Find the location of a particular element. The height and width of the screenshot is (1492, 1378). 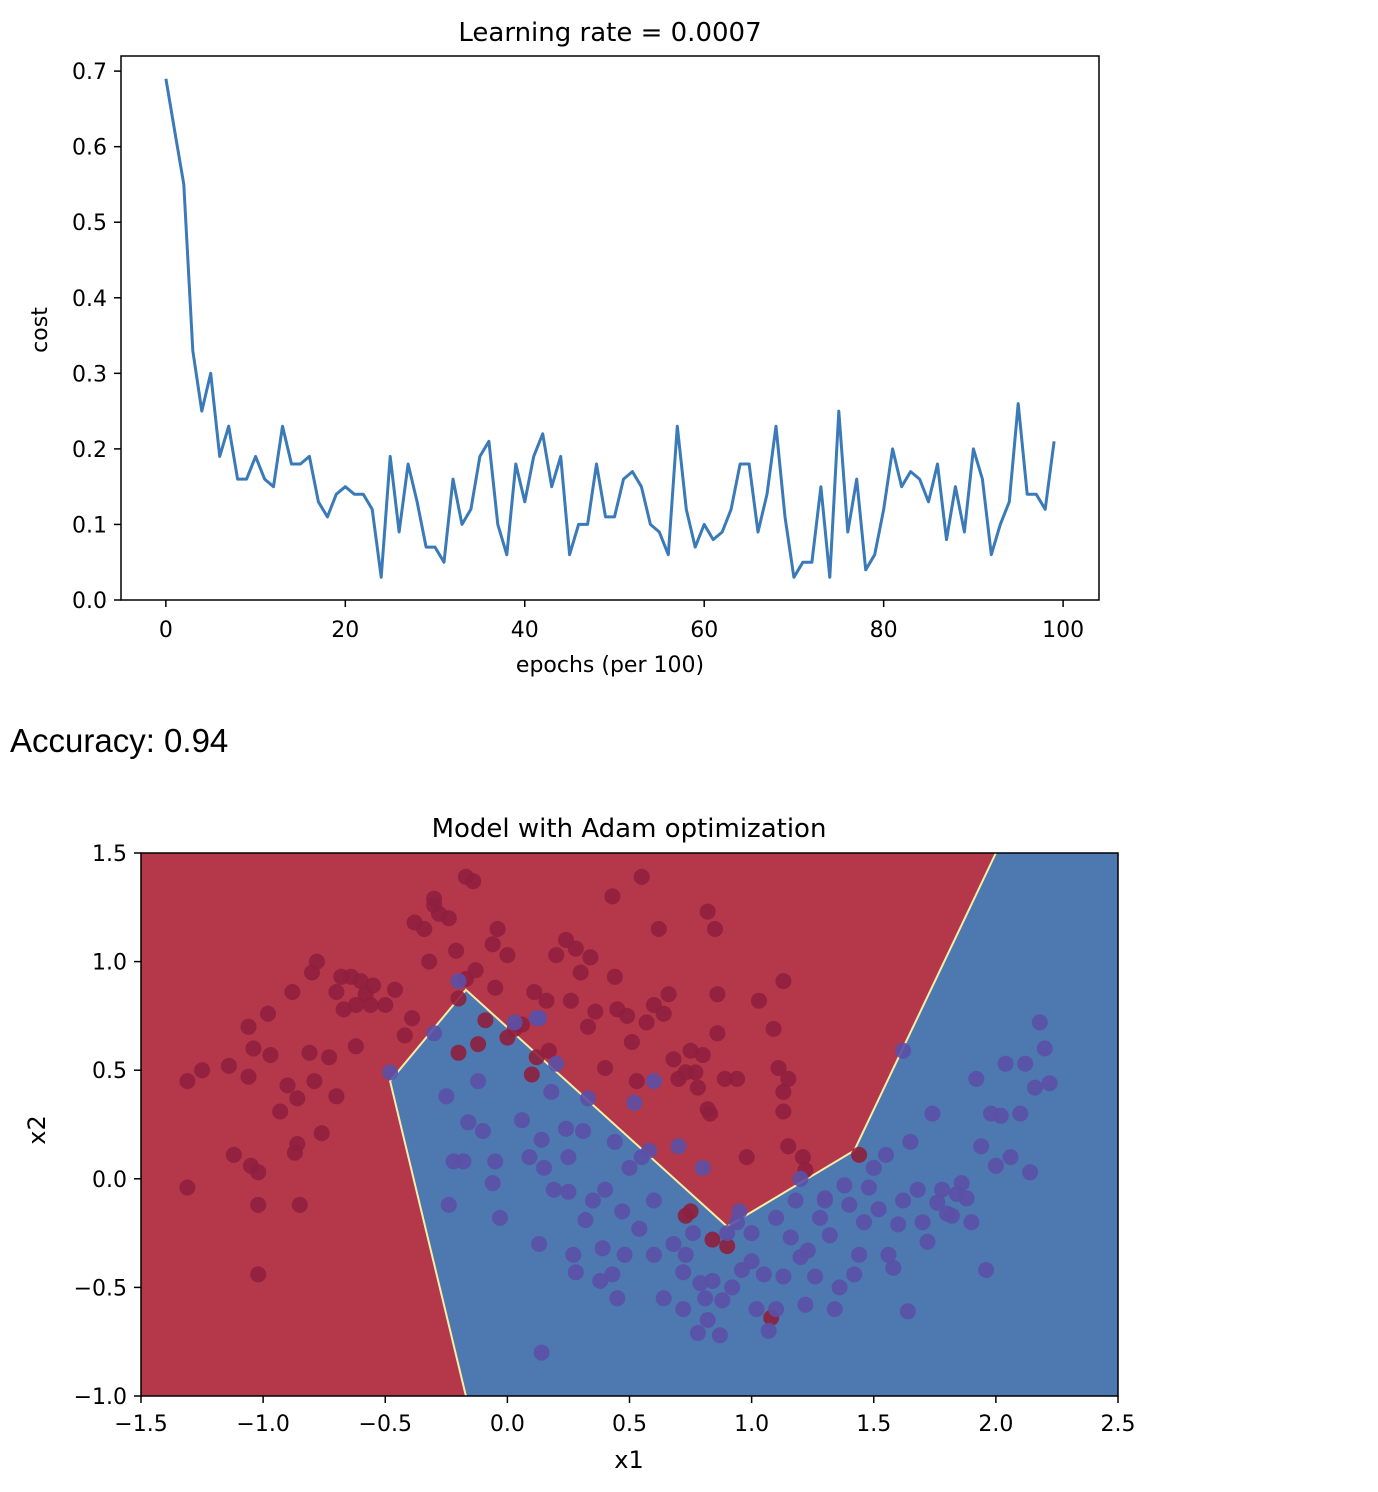

cost-y-tick-label: 0.5 is located at coordinates (89, 223).